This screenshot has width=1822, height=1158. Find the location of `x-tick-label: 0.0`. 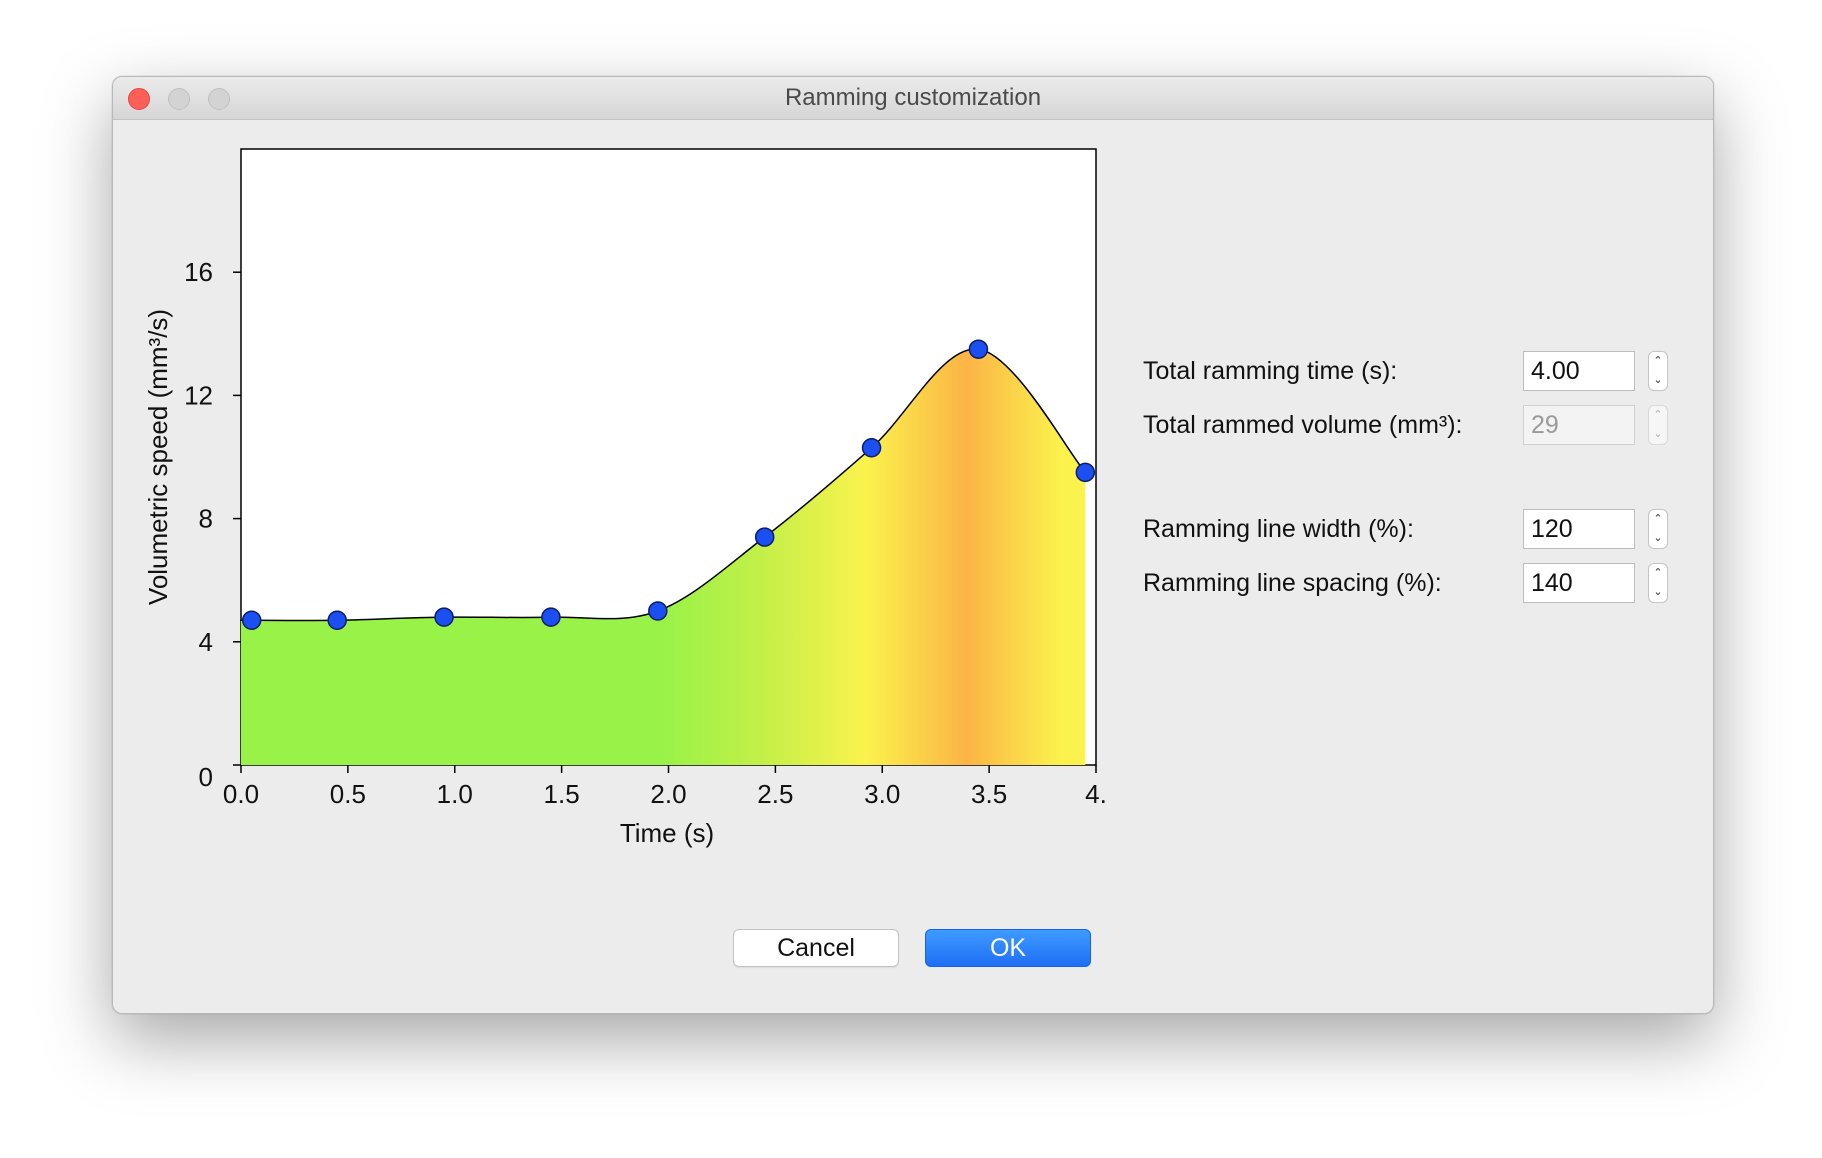

x-tick-label: 0.0 is located at coordinates (241, 794).